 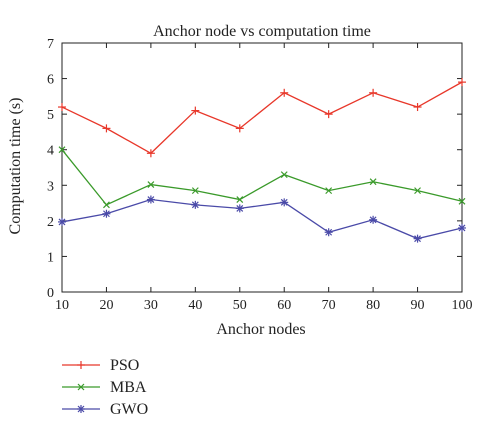 What do you see at coordinates (462, 305) in the screenshot?
I see `x-tick-label: 100` at bounding box center [462, 305].